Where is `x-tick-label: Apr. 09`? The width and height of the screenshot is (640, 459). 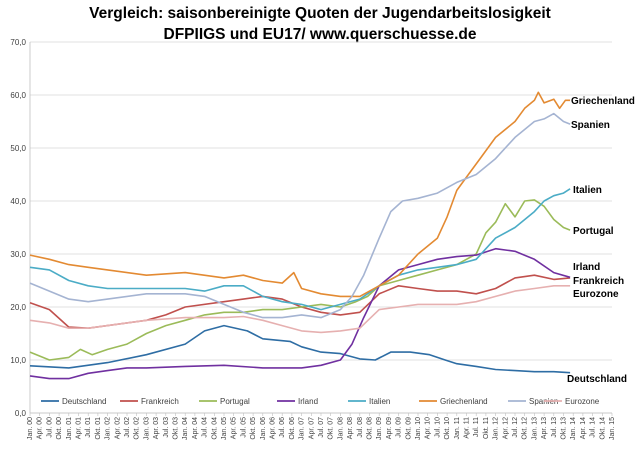 x-tick-label: Apr. 09 is located at coordinates (389, 428).